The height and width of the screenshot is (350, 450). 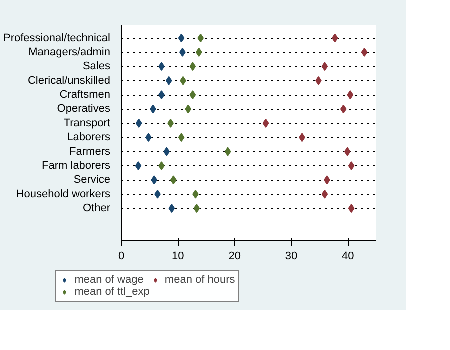 I want to click on legend-label: mean of hours, so click(x=200, y=280).